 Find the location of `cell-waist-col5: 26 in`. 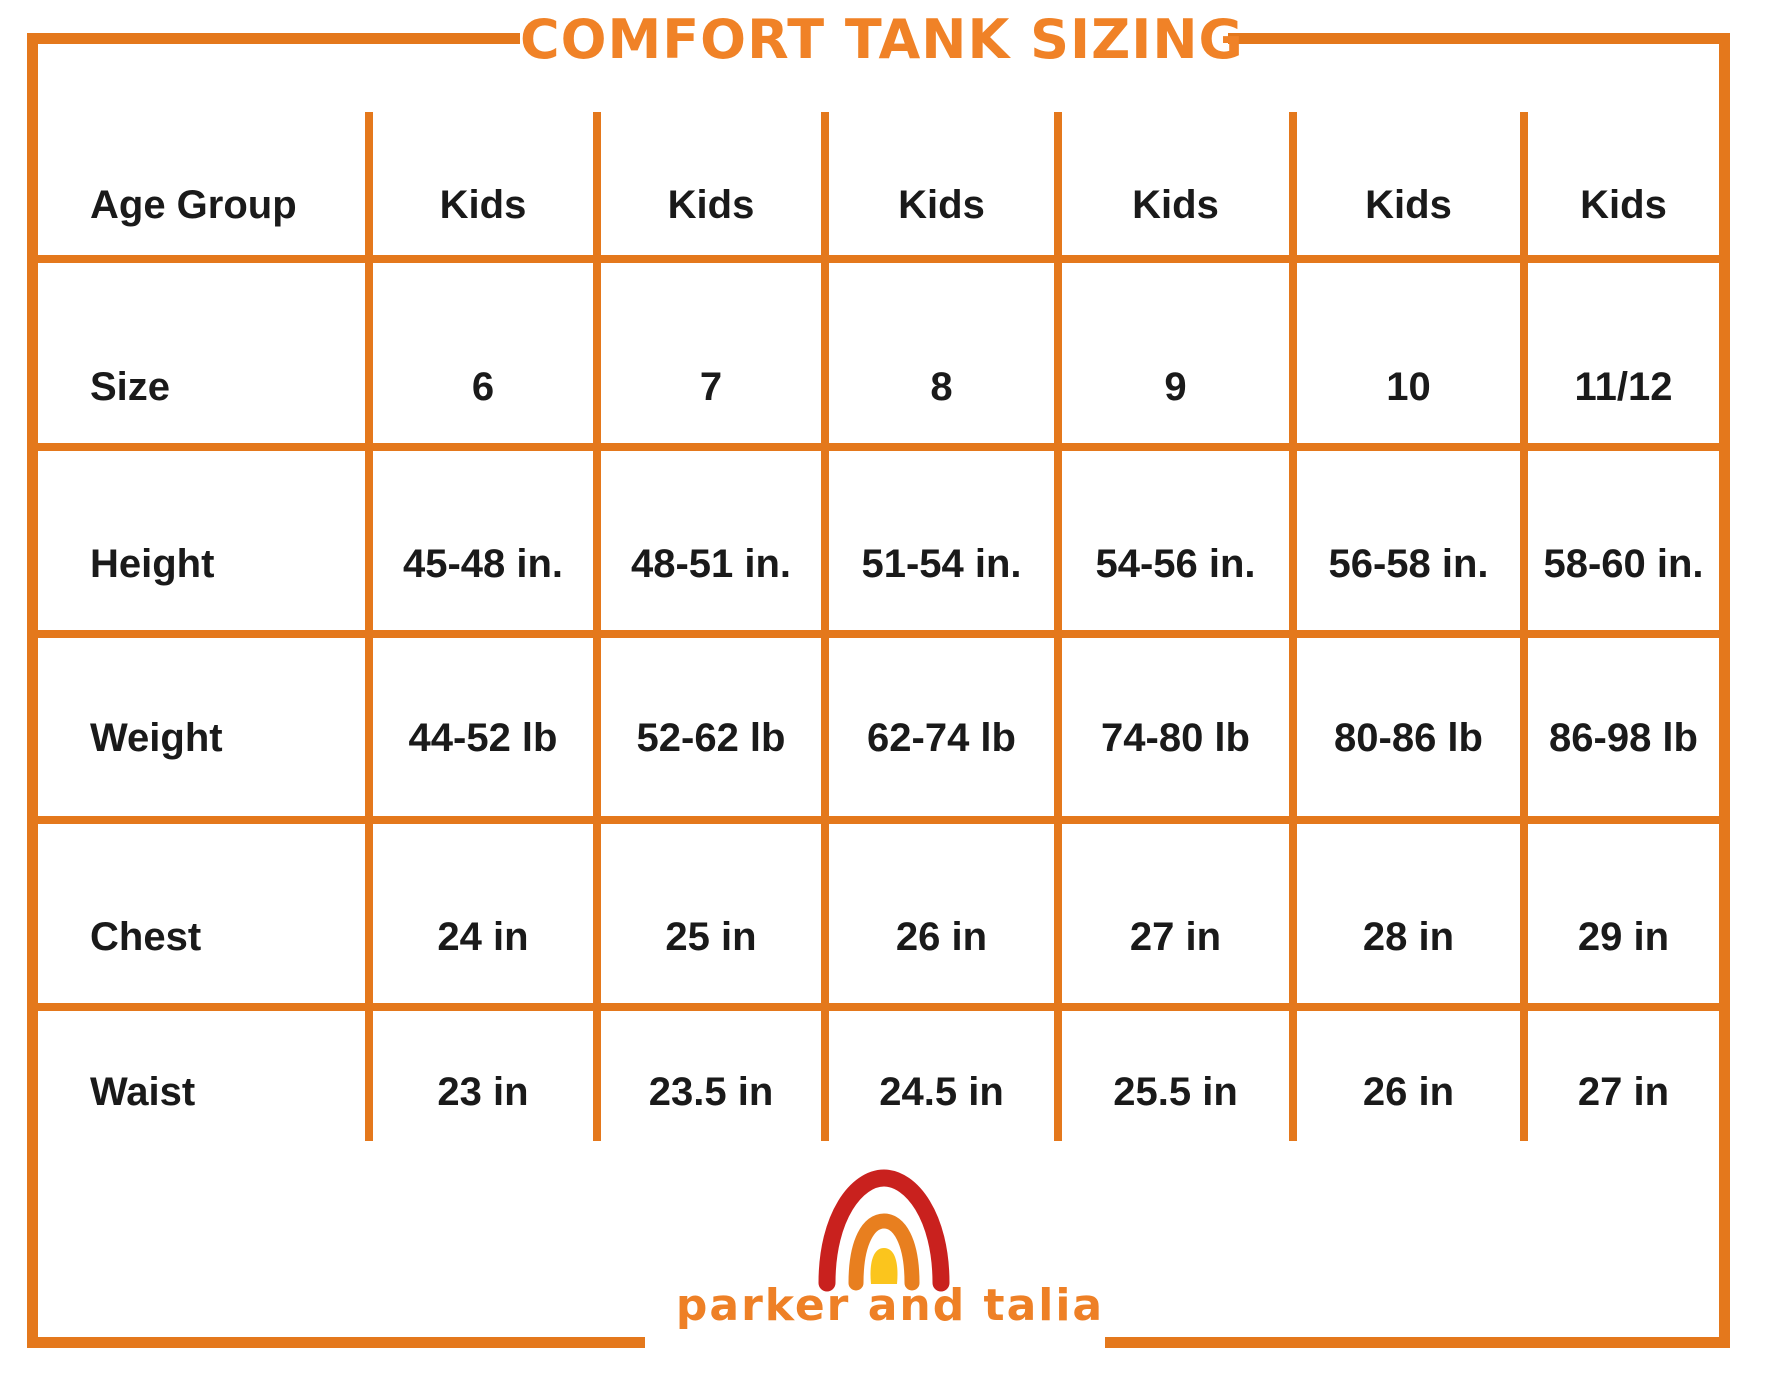

cell-waist-col5: 26 in is located at coordinates (1408, 1092).